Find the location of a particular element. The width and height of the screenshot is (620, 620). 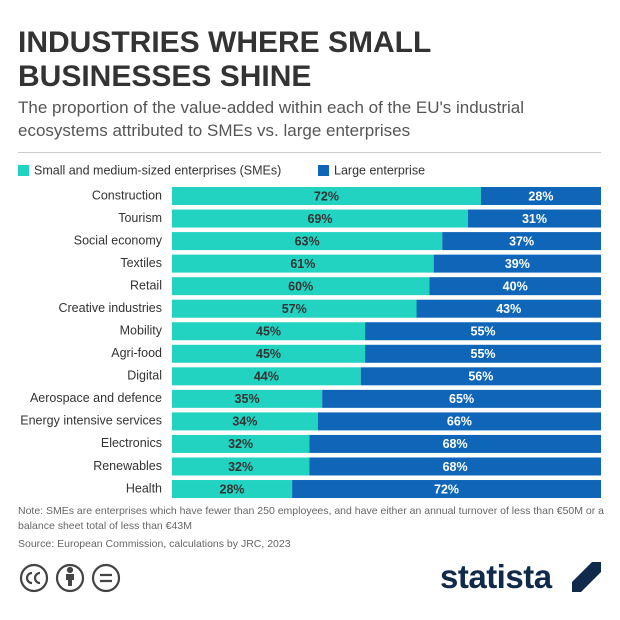

value-label: 31% is located at coordinates (534, 219).